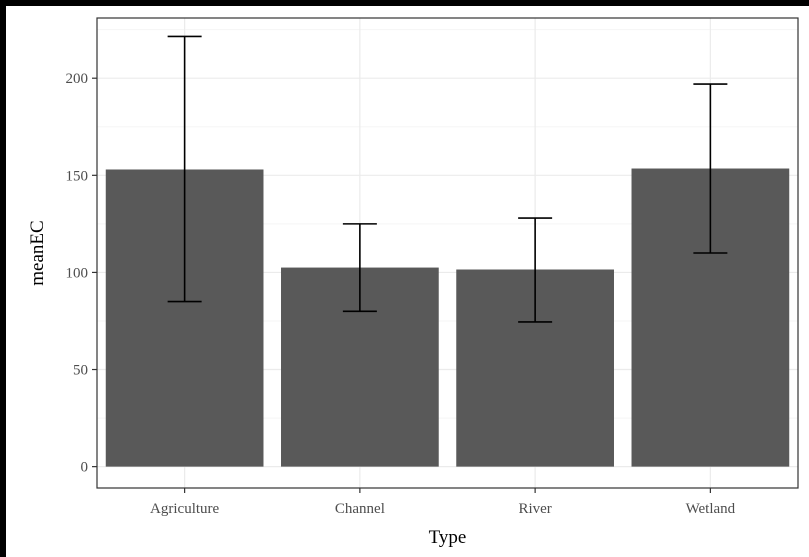 This screenshot has height=557, width=809. What do you see at coordinates (443, 502) in the screenshot?
I see `x-axis: Agriculture Channel River Wetland` at bounding box center [443, 502].